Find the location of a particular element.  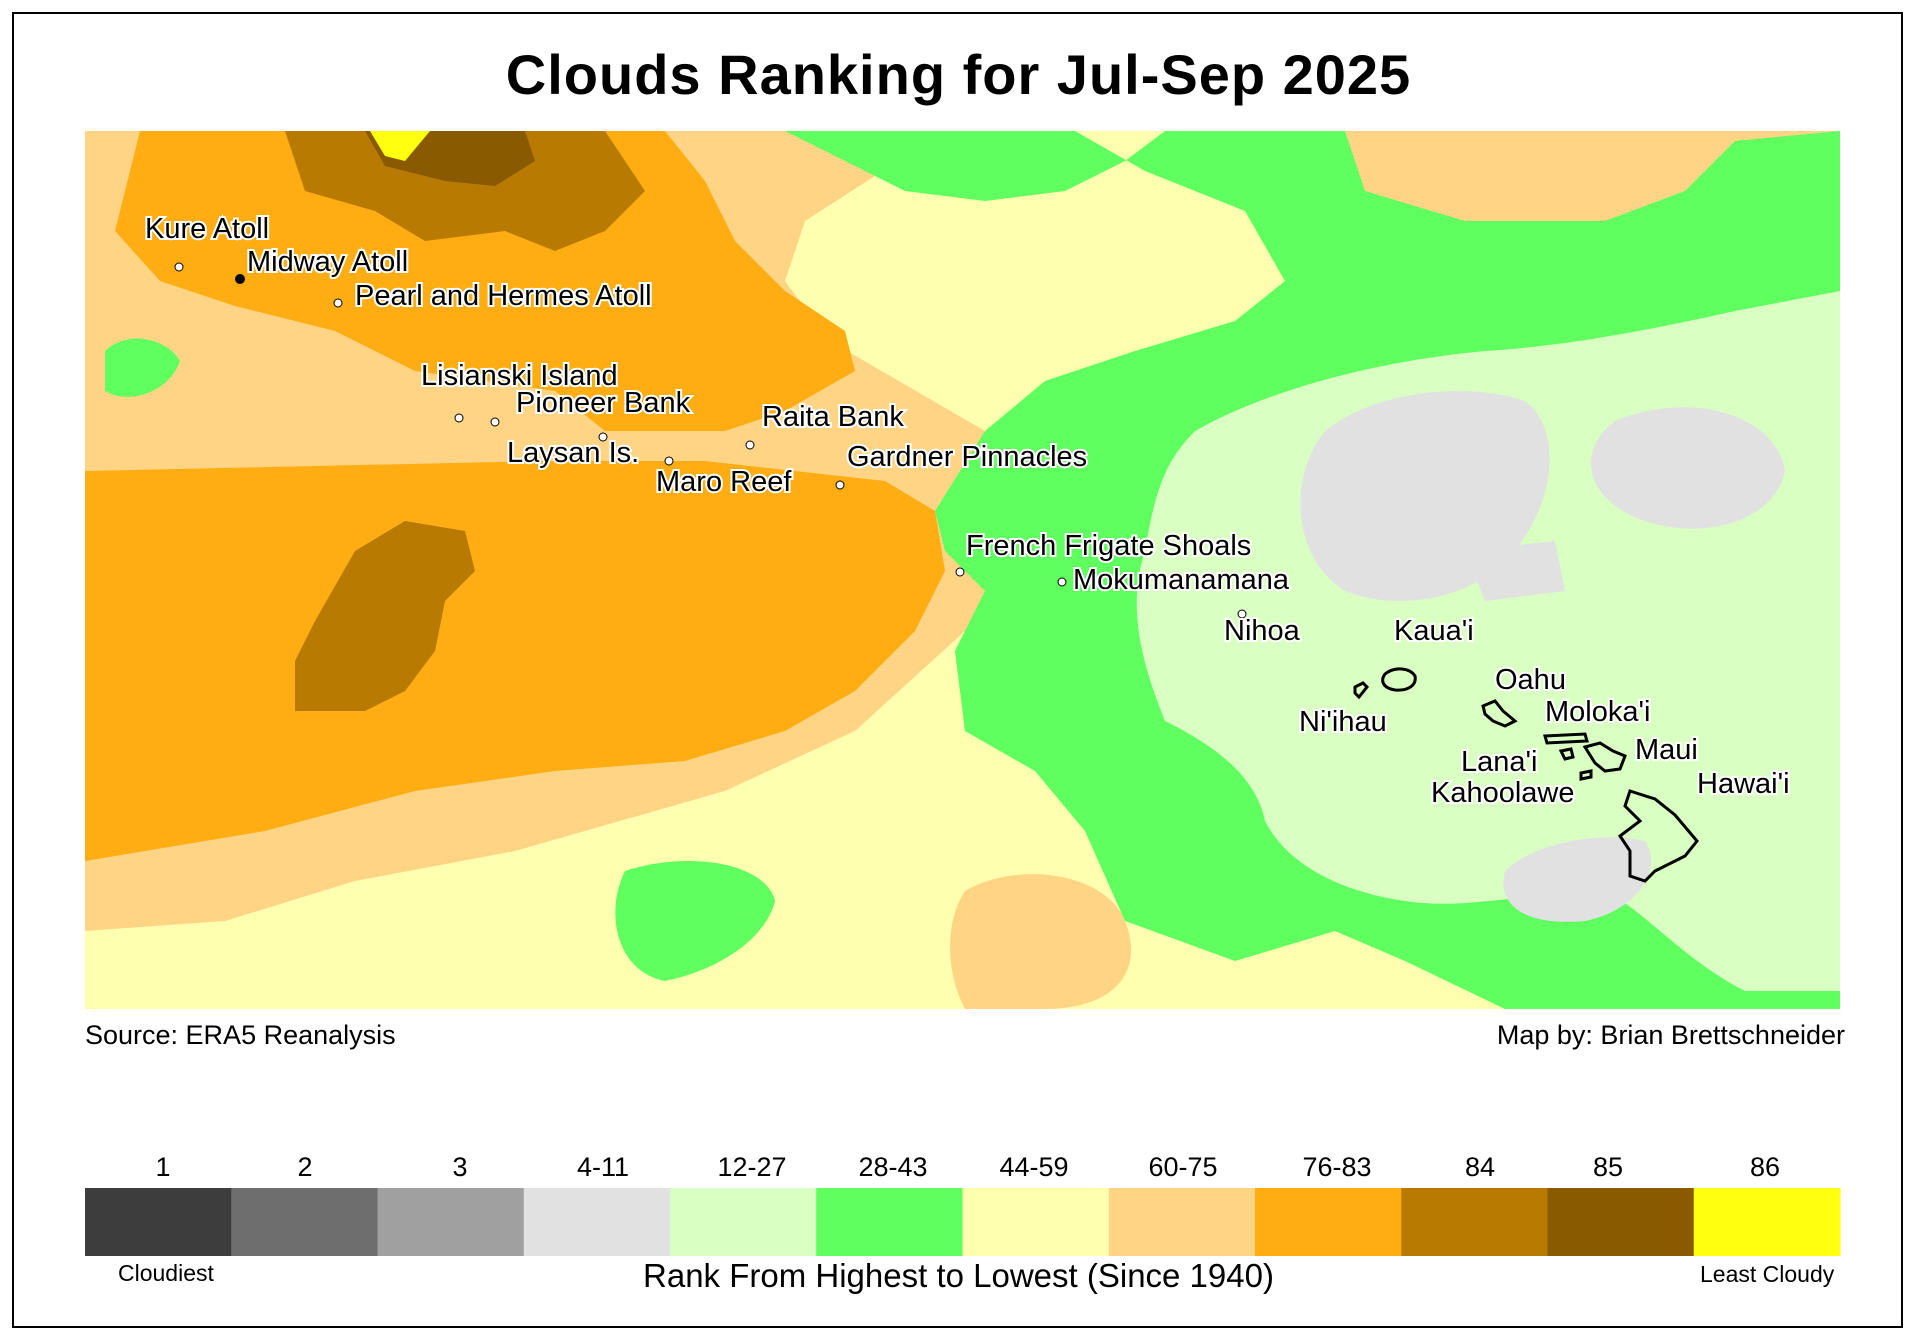

place-label-moloka-i: Moloka'i is located at coordinates (1597, 712).